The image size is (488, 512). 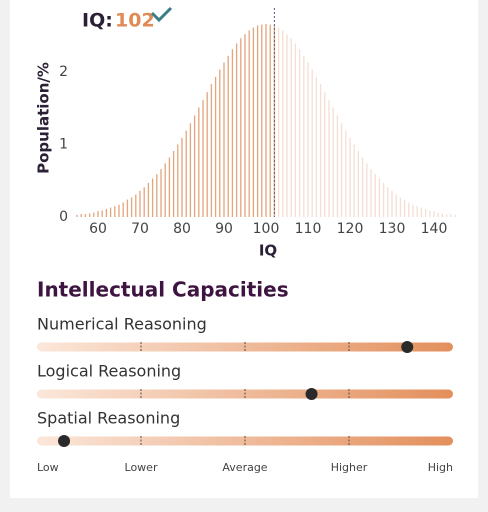 I want to click on section-title: Intellectual Capacities, so click(x=163, y=290).